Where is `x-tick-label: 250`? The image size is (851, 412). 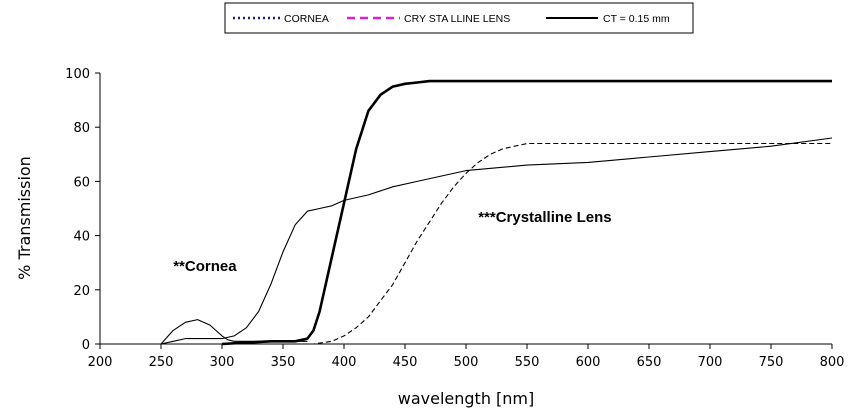
x-tick-label: 250 is located at coordinates (161, 362).